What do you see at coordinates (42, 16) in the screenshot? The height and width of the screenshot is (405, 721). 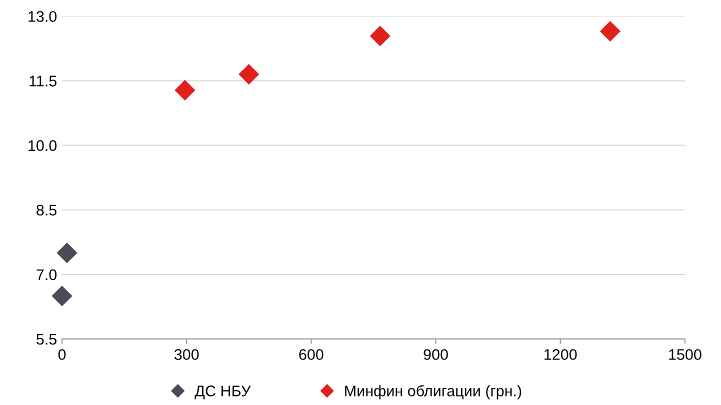 I see `y-tick-label: 13.0` at bounding box center [42, 16].